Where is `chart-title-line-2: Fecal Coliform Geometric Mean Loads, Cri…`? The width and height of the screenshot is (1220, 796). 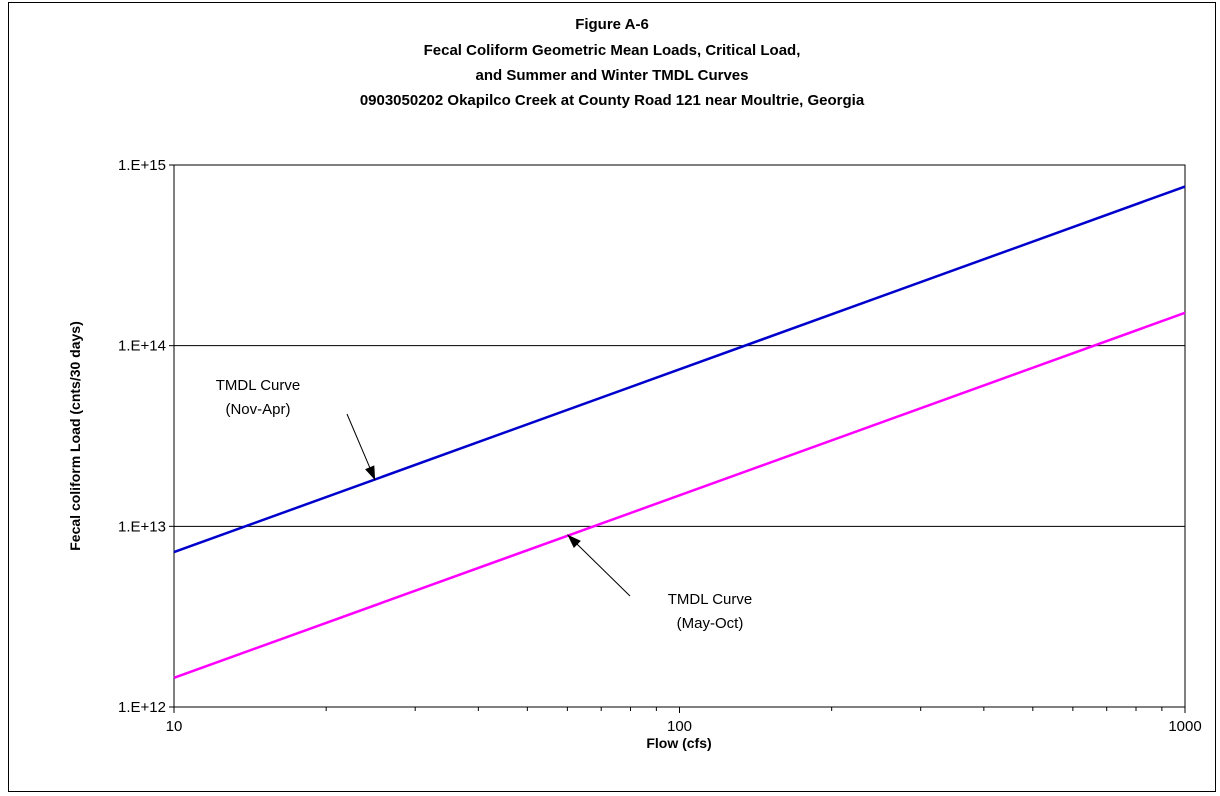 chart-title-line-2: Fecal Coliform Geometric Mean Loads, Cri… is located at coordinates (612, 50).